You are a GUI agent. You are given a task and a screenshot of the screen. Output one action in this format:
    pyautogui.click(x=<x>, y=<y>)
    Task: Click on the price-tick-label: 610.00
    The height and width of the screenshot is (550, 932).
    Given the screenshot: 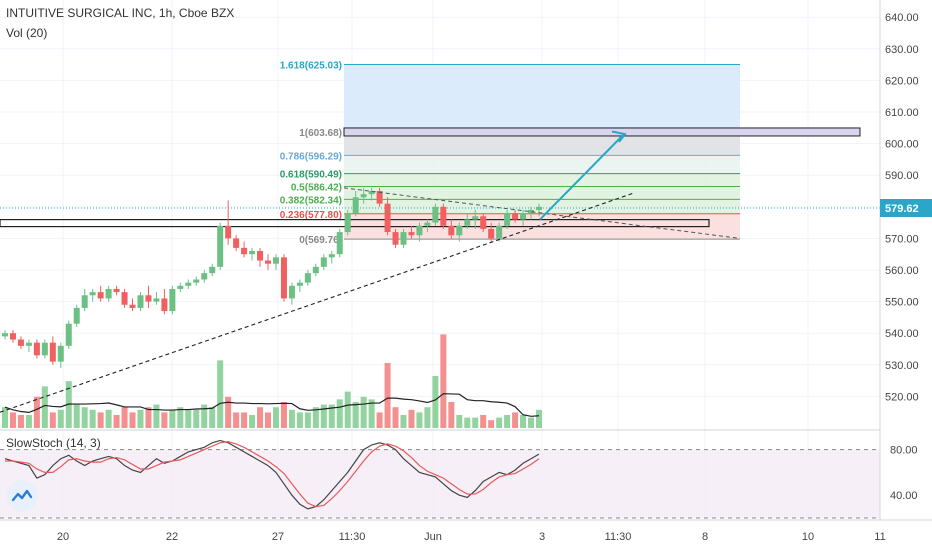 What is the action you would take?
    pyautogui.click(x=902, y=113)
    